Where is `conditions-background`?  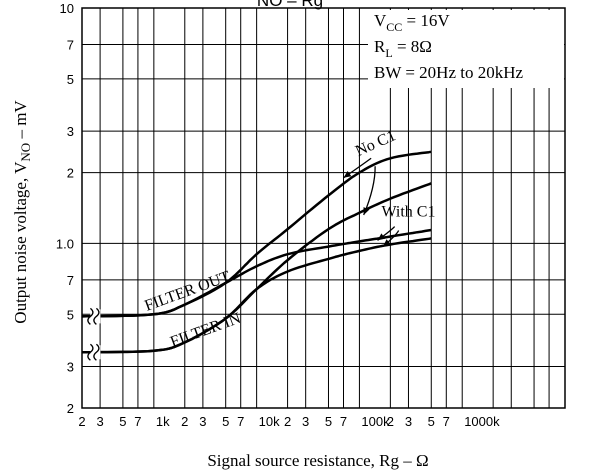
conditions-background is located at coordinates (466, 49).